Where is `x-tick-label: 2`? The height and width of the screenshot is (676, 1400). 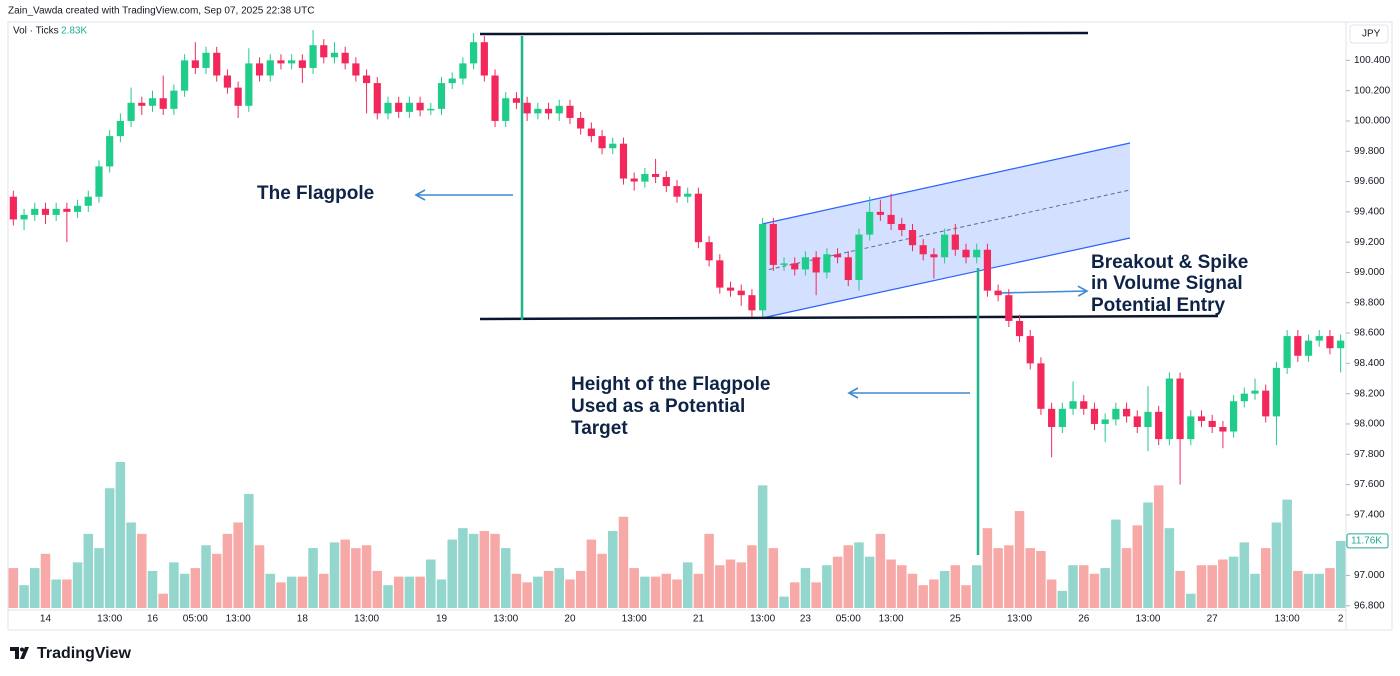
x-tick-label: 2 is located at coordinates (1341, 619).